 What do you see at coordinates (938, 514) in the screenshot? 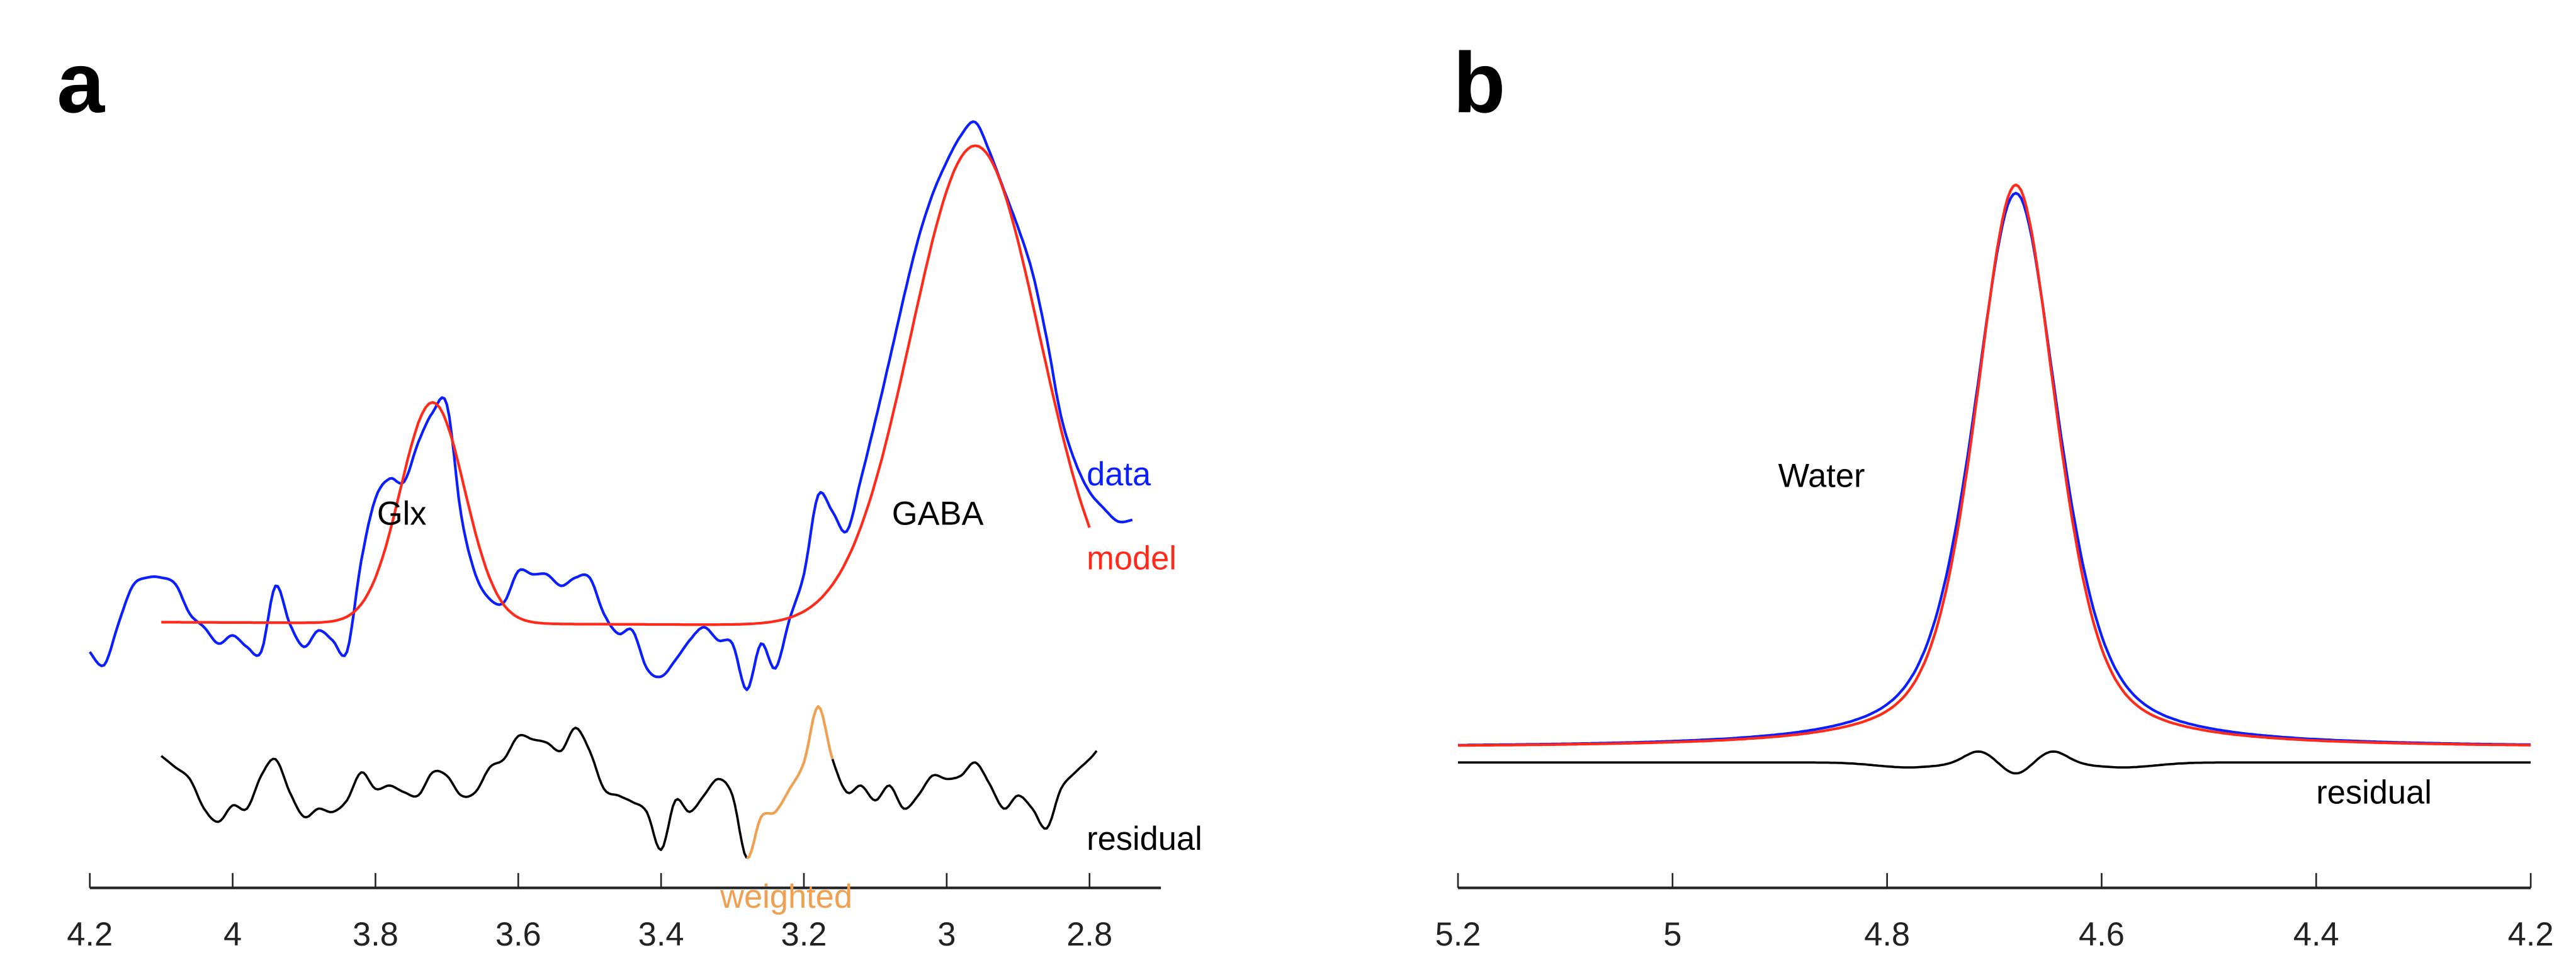
I see `gaba-label: GABA` at bounding box center [938, 514].